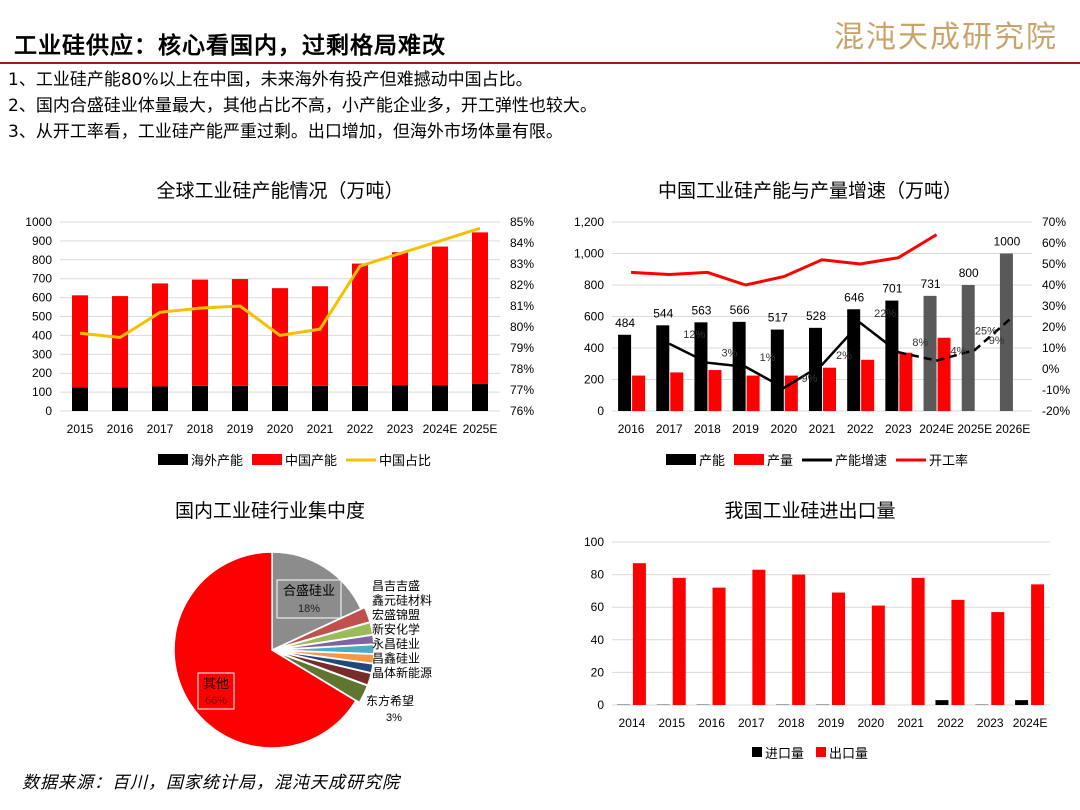 The width and height of the screenshot is (1080, 810). What do you see at coordinates (1054, 222) in the screenshot?
I see `chart2-y2-tick: 70%` at bounding box center [1054, 222].